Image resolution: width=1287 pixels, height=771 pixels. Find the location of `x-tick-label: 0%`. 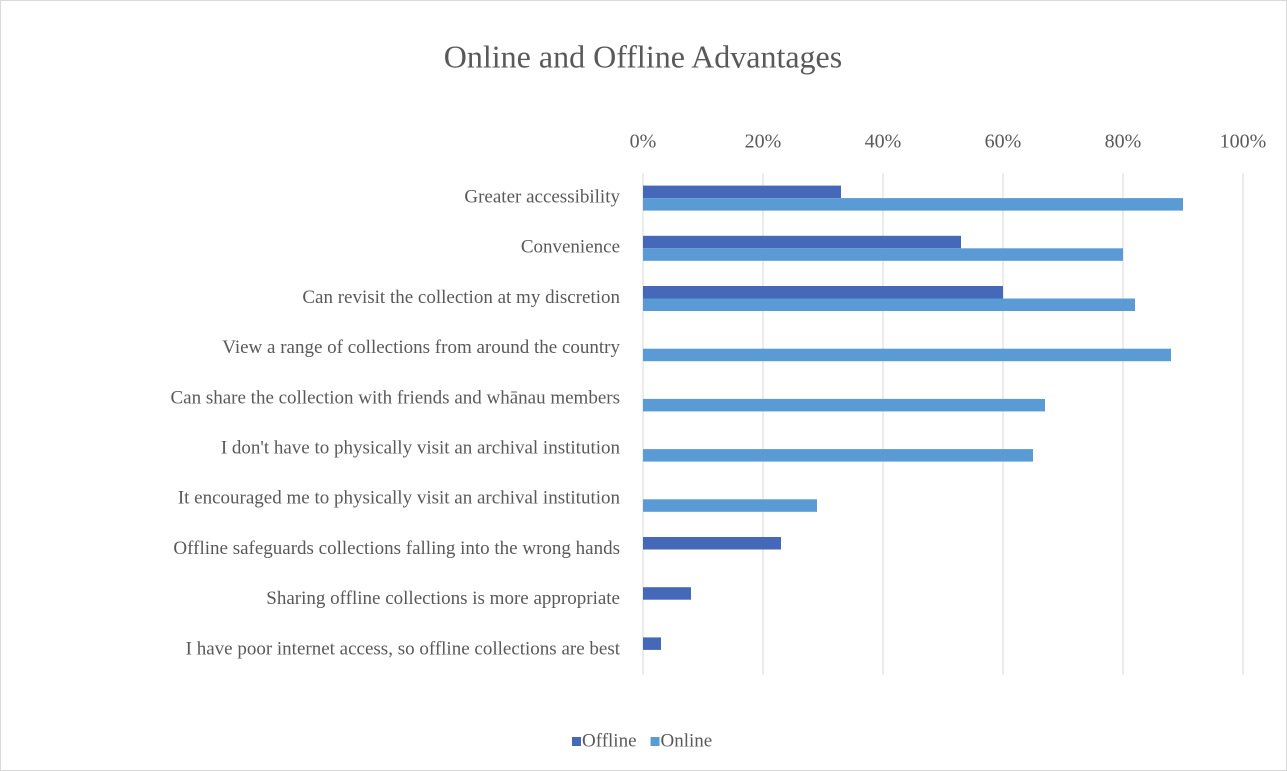

x-tick-label: 0% is located at coordinates (643, 142).